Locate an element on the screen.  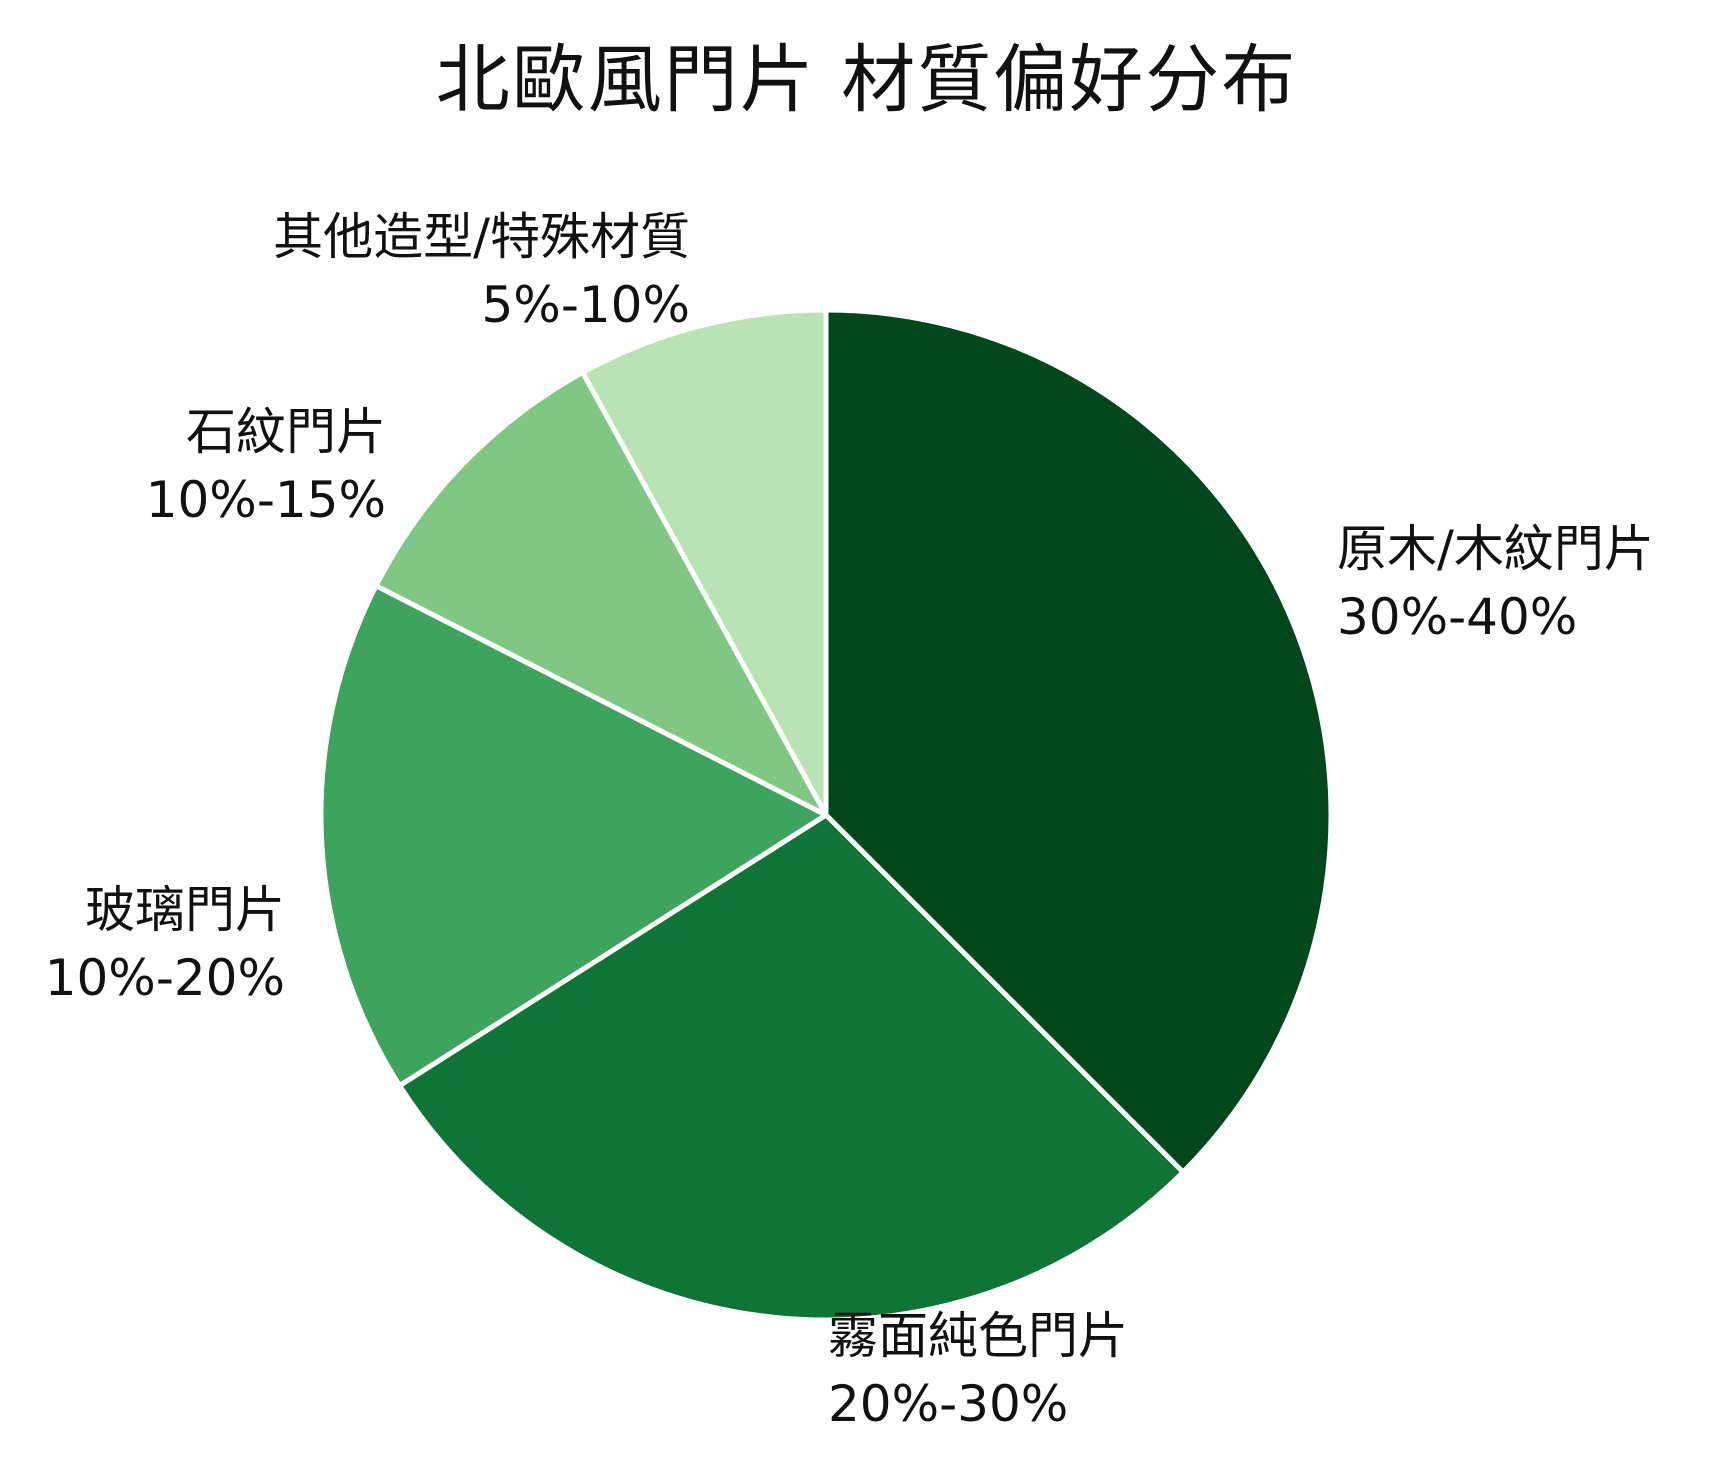
slice-label-5: 其他造型/特殊材質 5%-10% is located at coordinates (481, 271).